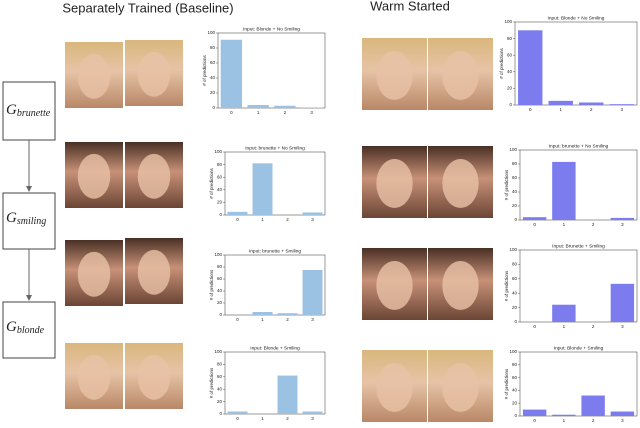 The height and width of the screenshot is (428, 640). I want to click on node-label: Gblonde, so click(25, 327).